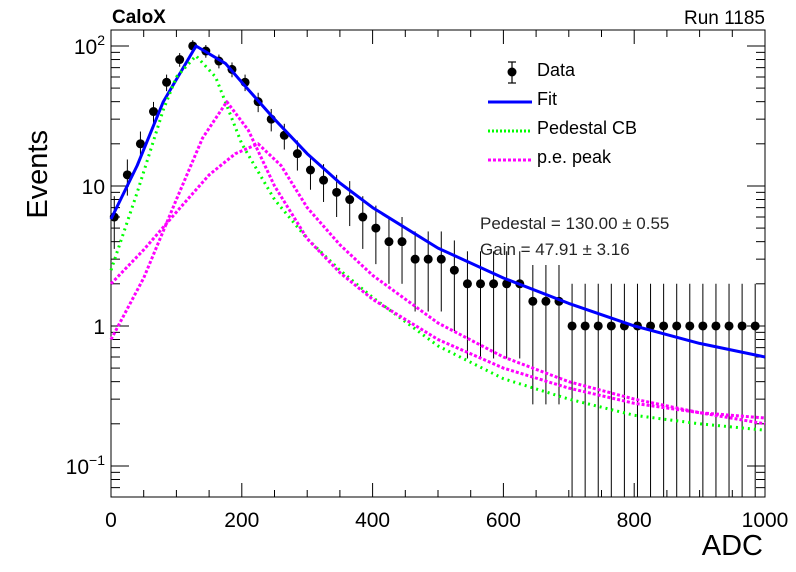 This screenshot has width=796, height=572. Describe the element at coordinates (587, 128) in the screenshot. I see `legend-label-pedestal: Pedestal CB` at that location.